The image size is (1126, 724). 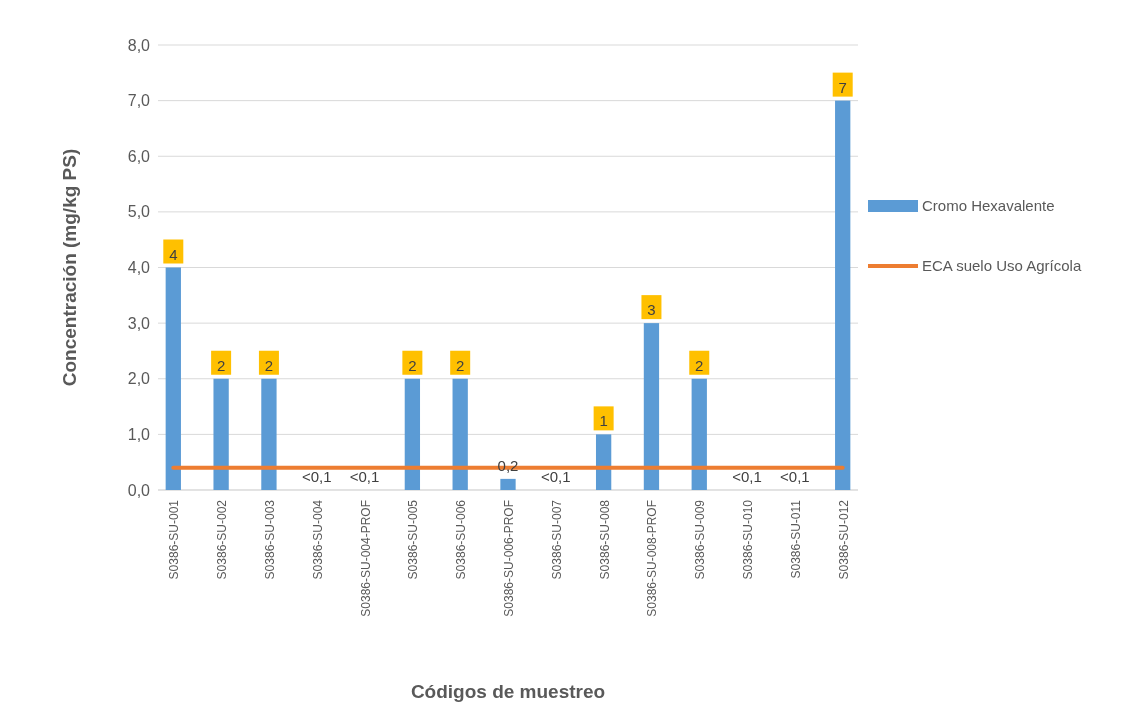 I want to click on y-tick-label: 8,0, so click(x=139, y=45).